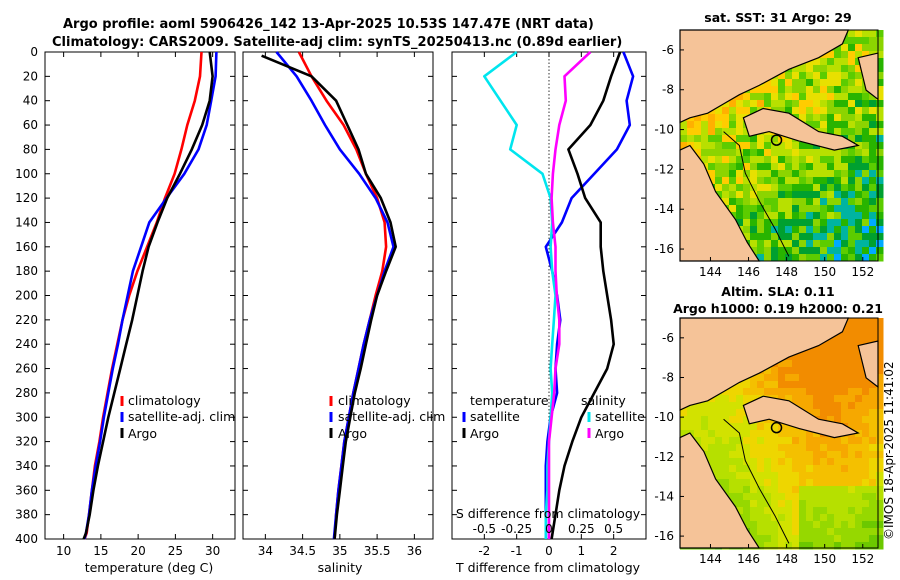  What do you see at coordinates (329, 297) in the screenshot?
I see `series-line-argo` at bounding box center [329, 297].